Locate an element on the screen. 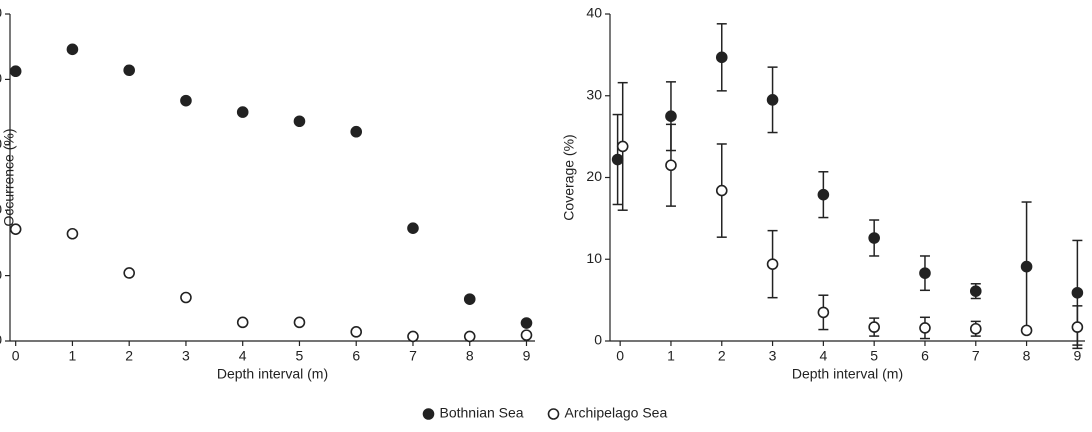  legend-label: Bothnian Sea is located at coordinates (482, 413).